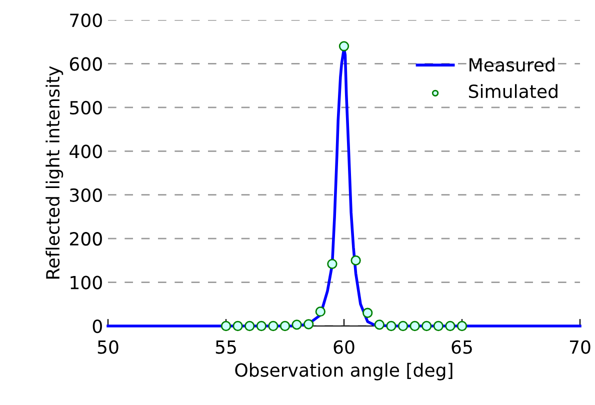  What do you see at coordinates (226, 347) in the screenshot?
I see `x-tick-label: 55` at bounding box center [226, 347].